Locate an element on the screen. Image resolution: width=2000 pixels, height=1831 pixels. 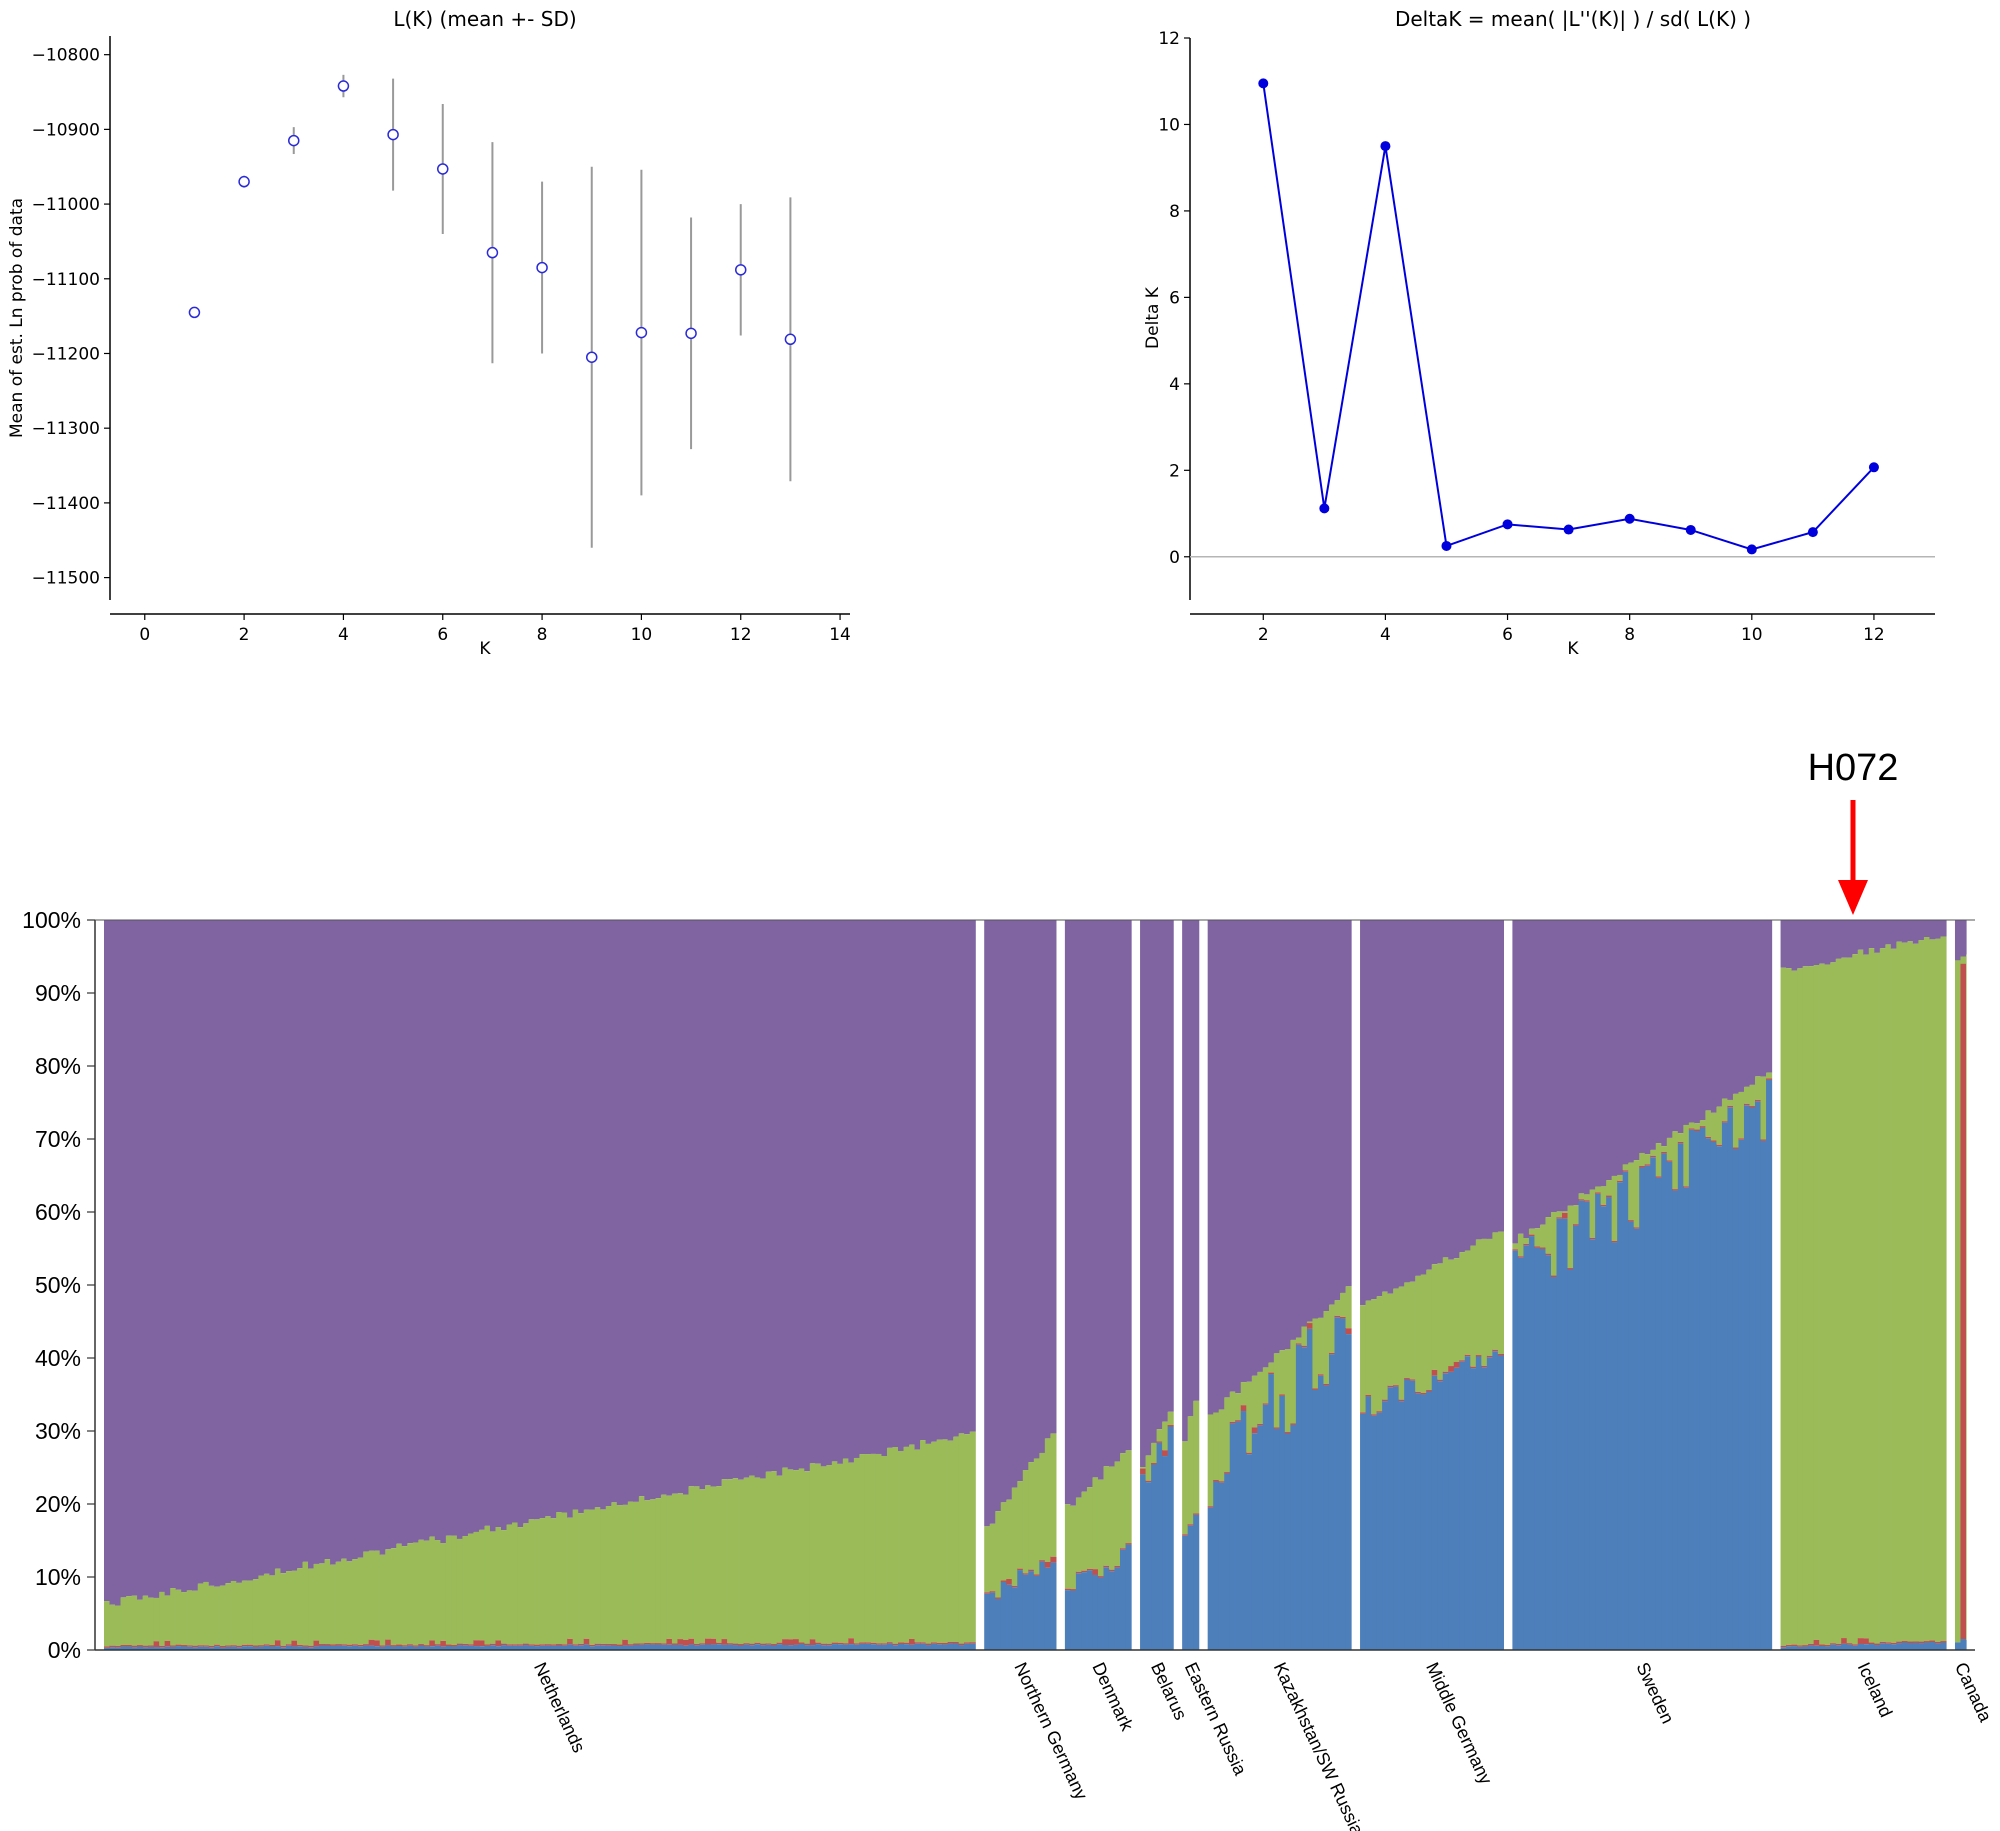
lk-xlabel: K is located at coordinates (485, 649).